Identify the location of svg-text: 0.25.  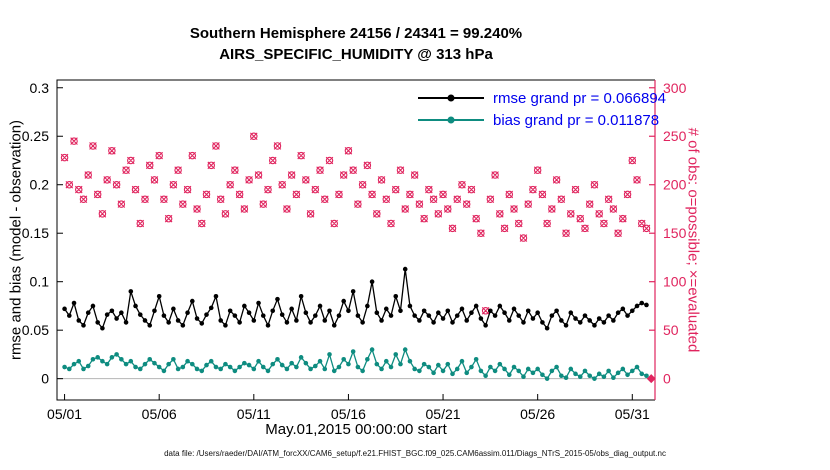
(35, 136).